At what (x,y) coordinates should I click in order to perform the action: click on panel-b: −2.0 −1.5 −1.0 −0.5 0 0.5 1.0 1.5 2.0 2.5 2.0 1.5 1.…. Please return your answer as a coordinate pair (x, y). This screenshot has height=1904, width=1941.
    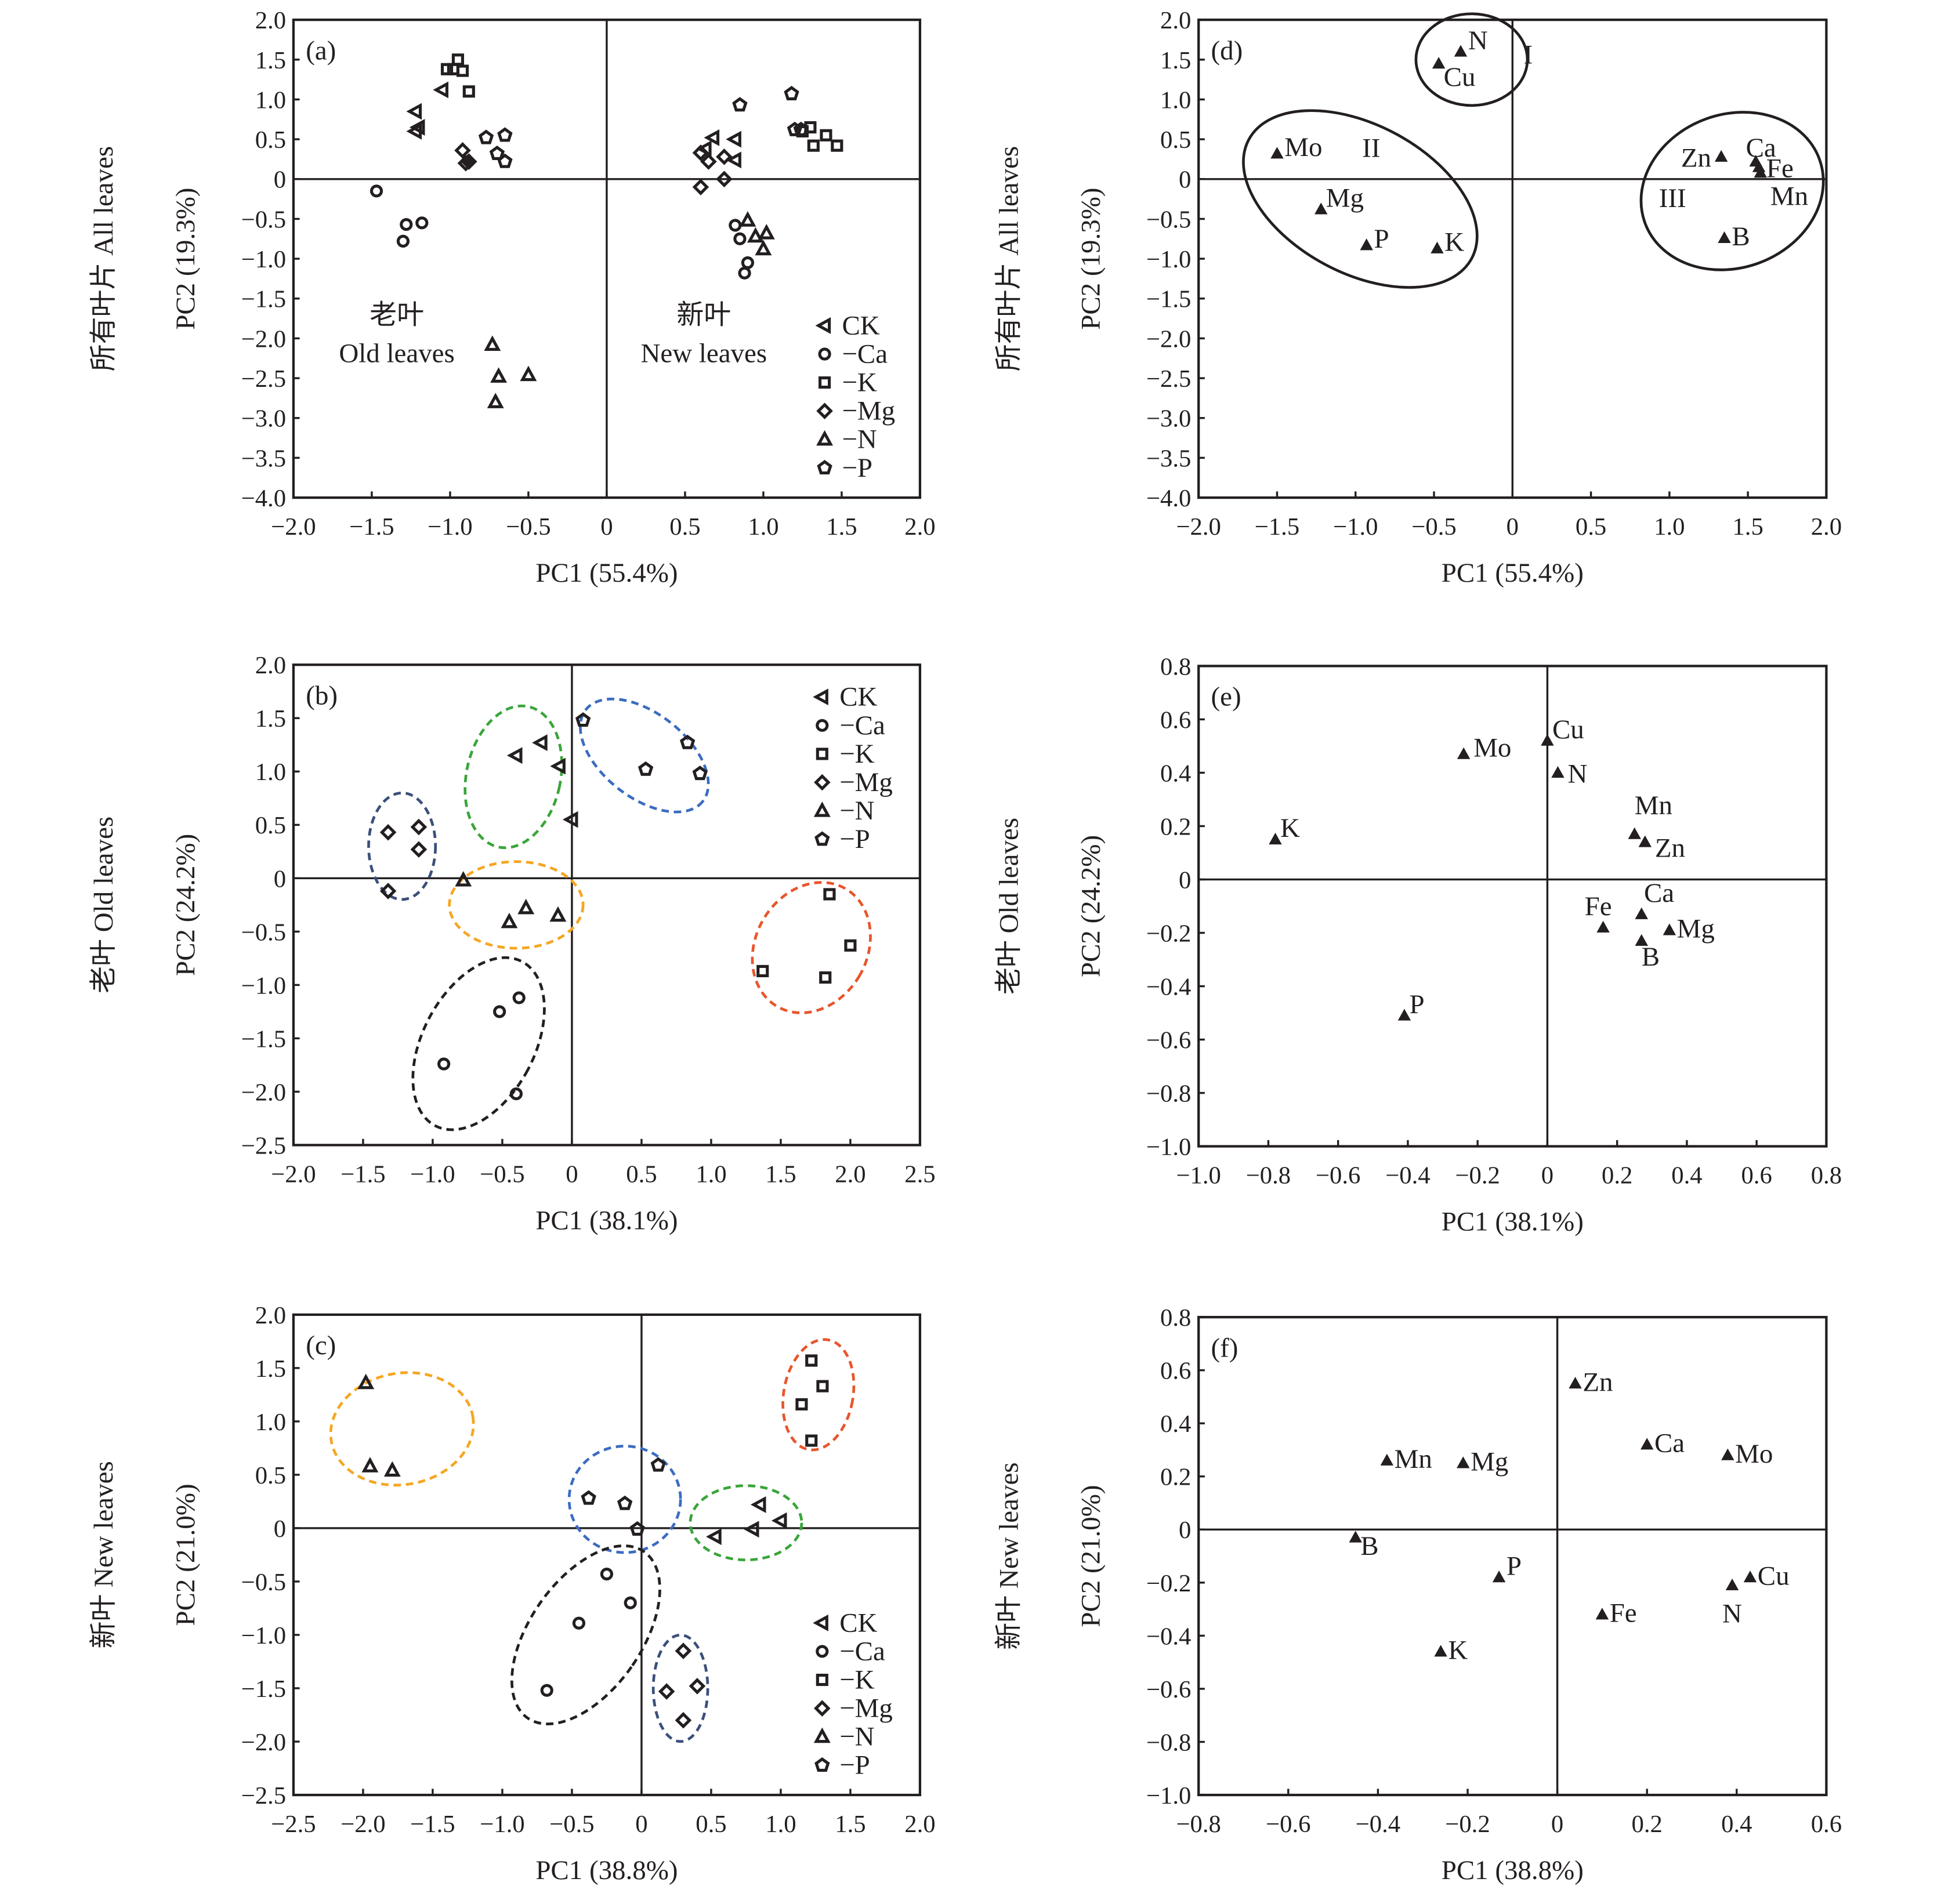
    Looking at the image, I should click on (512, 943).